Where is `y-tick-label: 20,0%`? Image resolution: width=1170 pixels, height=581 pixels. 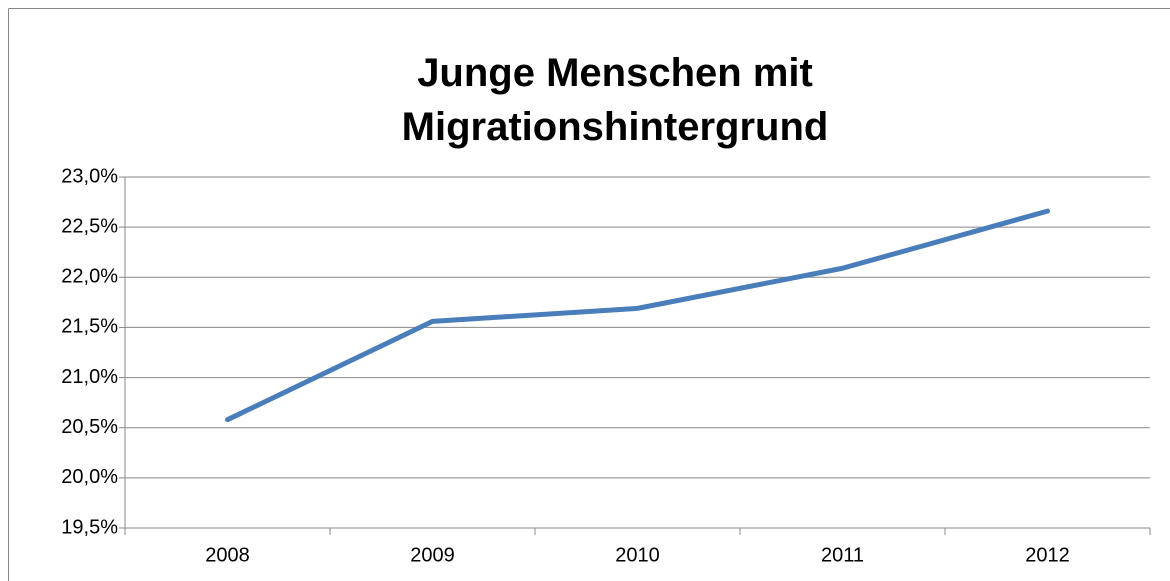 y-tick-label: 20,0% is located at coordinates (89, 477).